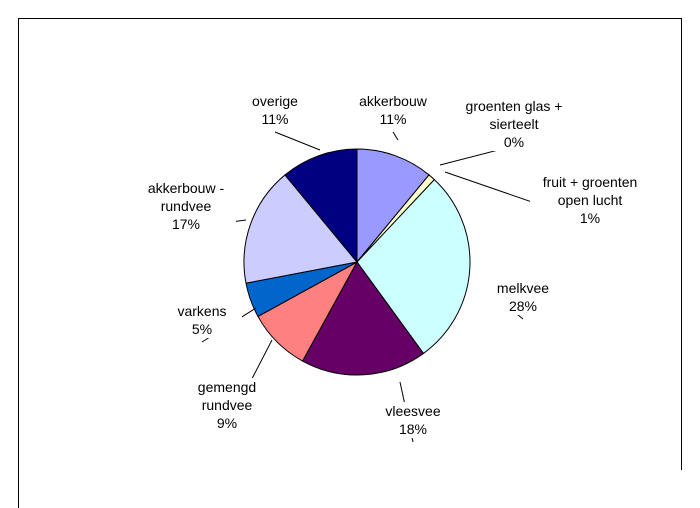 This screenshot has width=700, height=508. I want to click on slice-label: akkerbouw - rundvee 17%, so click(186, 206).